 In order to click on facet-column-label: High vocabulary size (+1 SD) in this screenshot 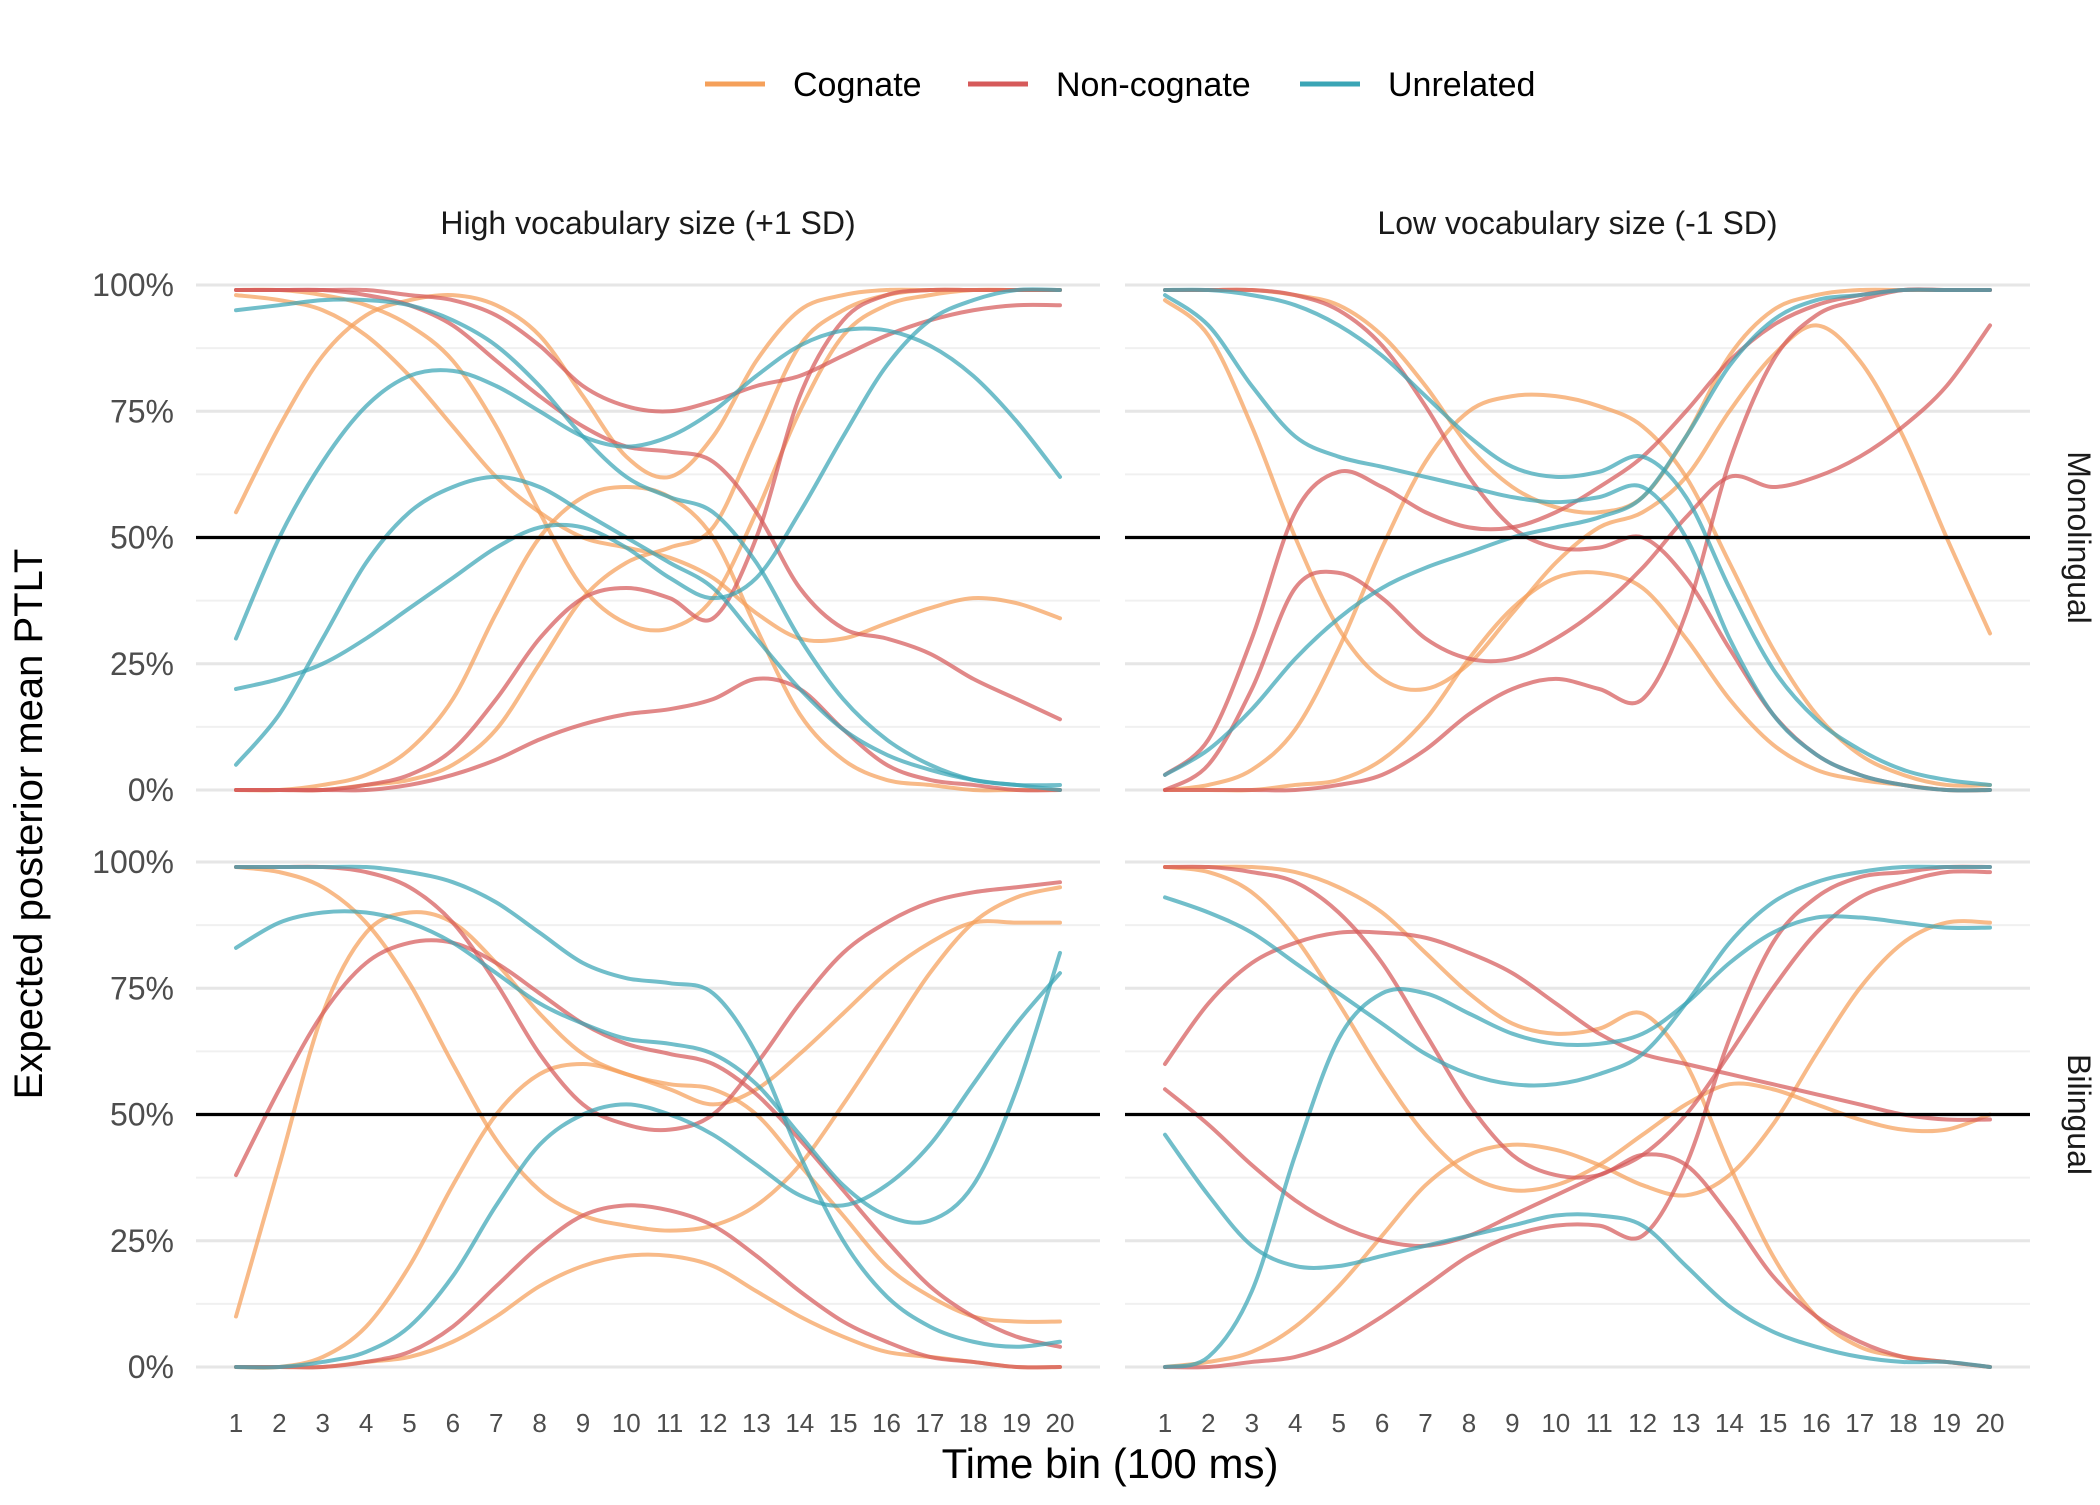, I will do `click(647, 223)`.